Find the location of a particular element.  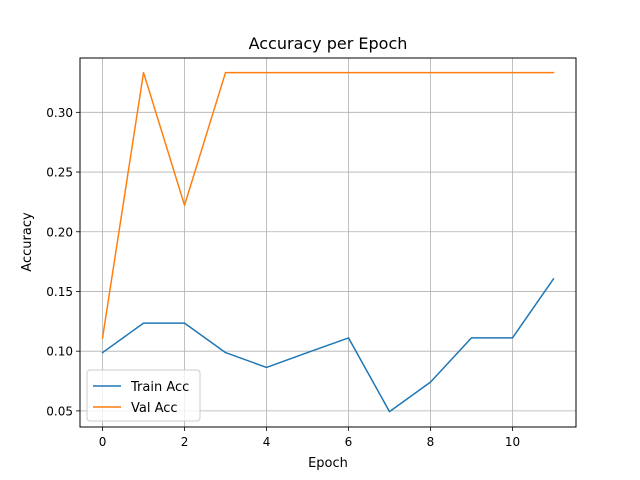

chart-title: Accuracy per Epoch is located at coordinates (328, 43).